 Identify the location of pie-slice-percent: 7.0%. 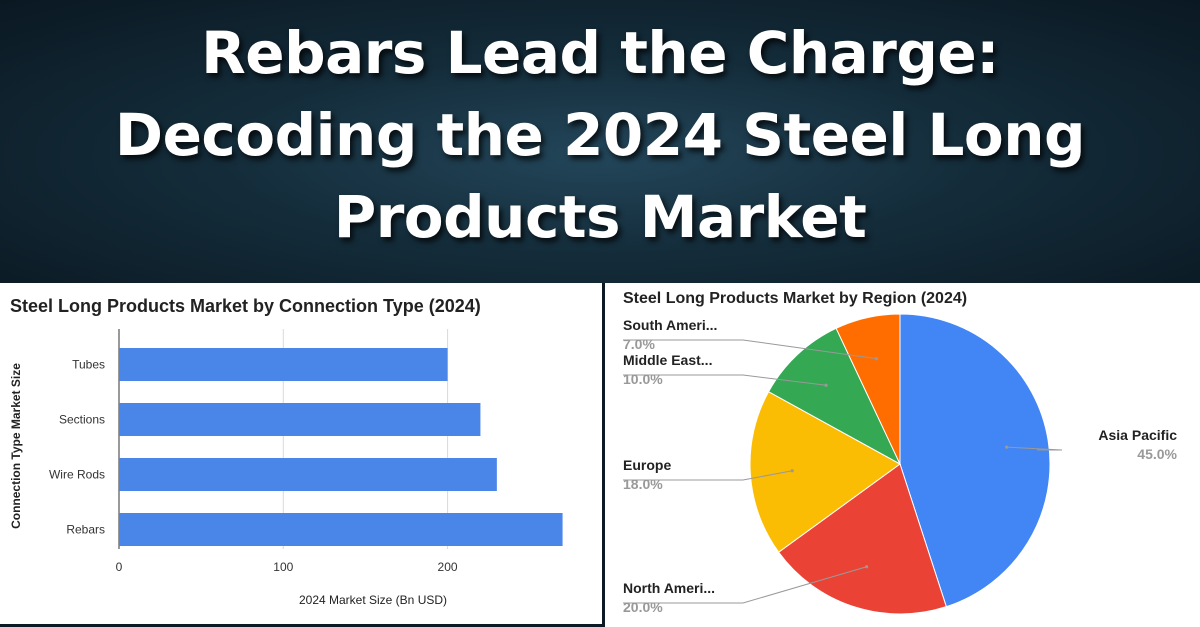
(639, 344).